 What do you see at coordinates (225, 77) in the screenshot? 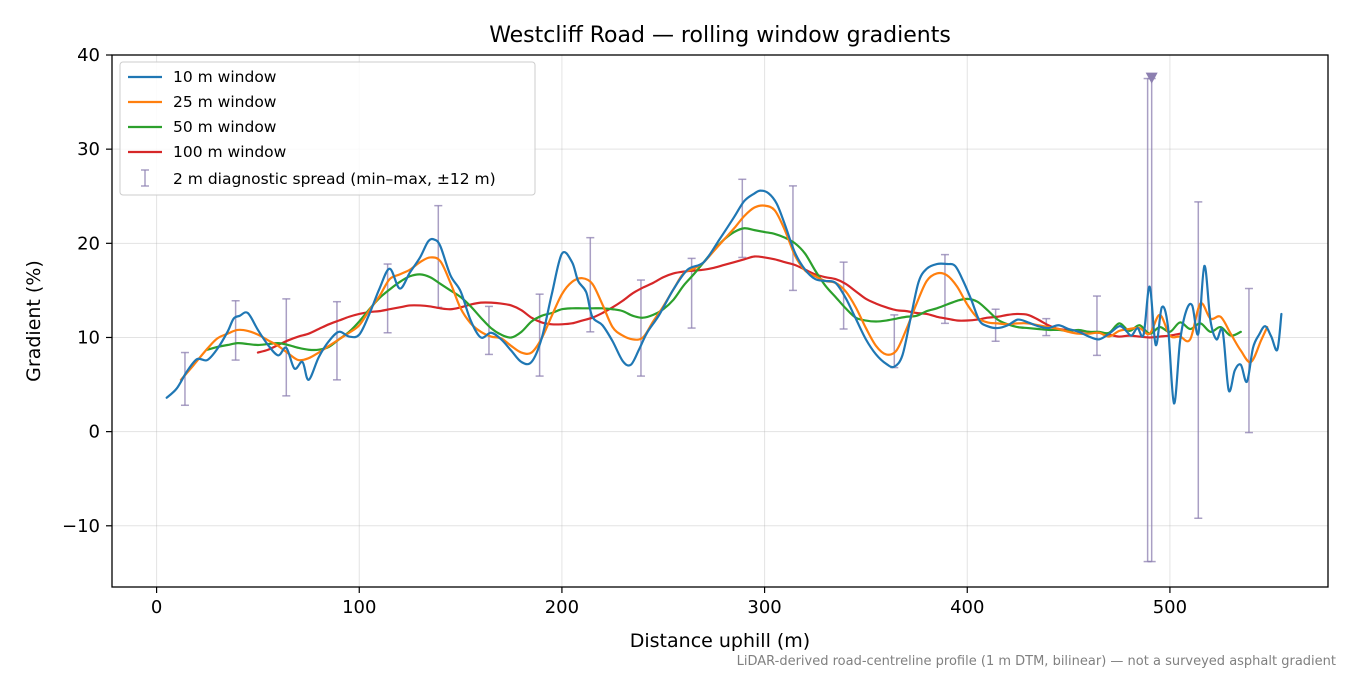
I see `legend-label-10m: 10 m window` at bounding box center [225, 77].